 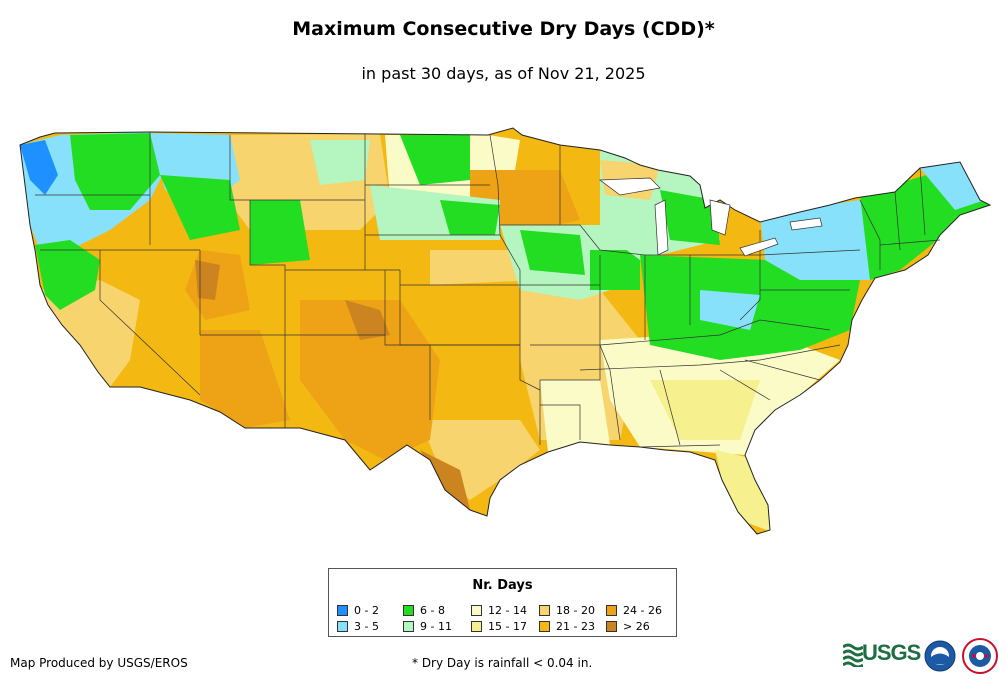 What do you see at coordinates (615, 270) in the screenshot?
I see `zone-6-8-il` at bounding box center [615, 270].